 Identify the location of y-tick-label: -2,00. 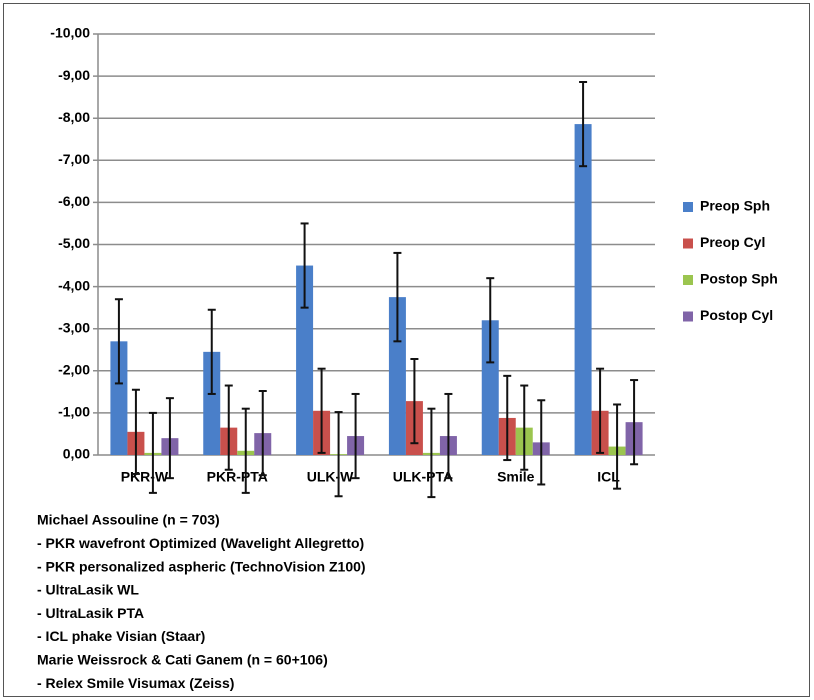
(74, 370).